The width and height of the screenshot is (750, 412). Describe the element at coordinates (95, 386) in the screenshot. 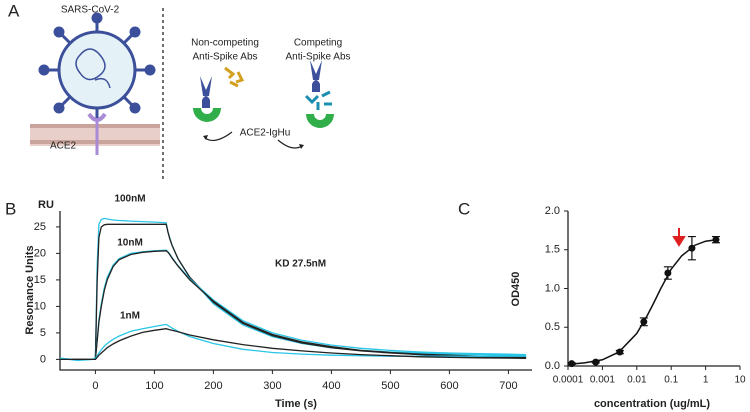

I see `x-tick-label: 0` at that location.